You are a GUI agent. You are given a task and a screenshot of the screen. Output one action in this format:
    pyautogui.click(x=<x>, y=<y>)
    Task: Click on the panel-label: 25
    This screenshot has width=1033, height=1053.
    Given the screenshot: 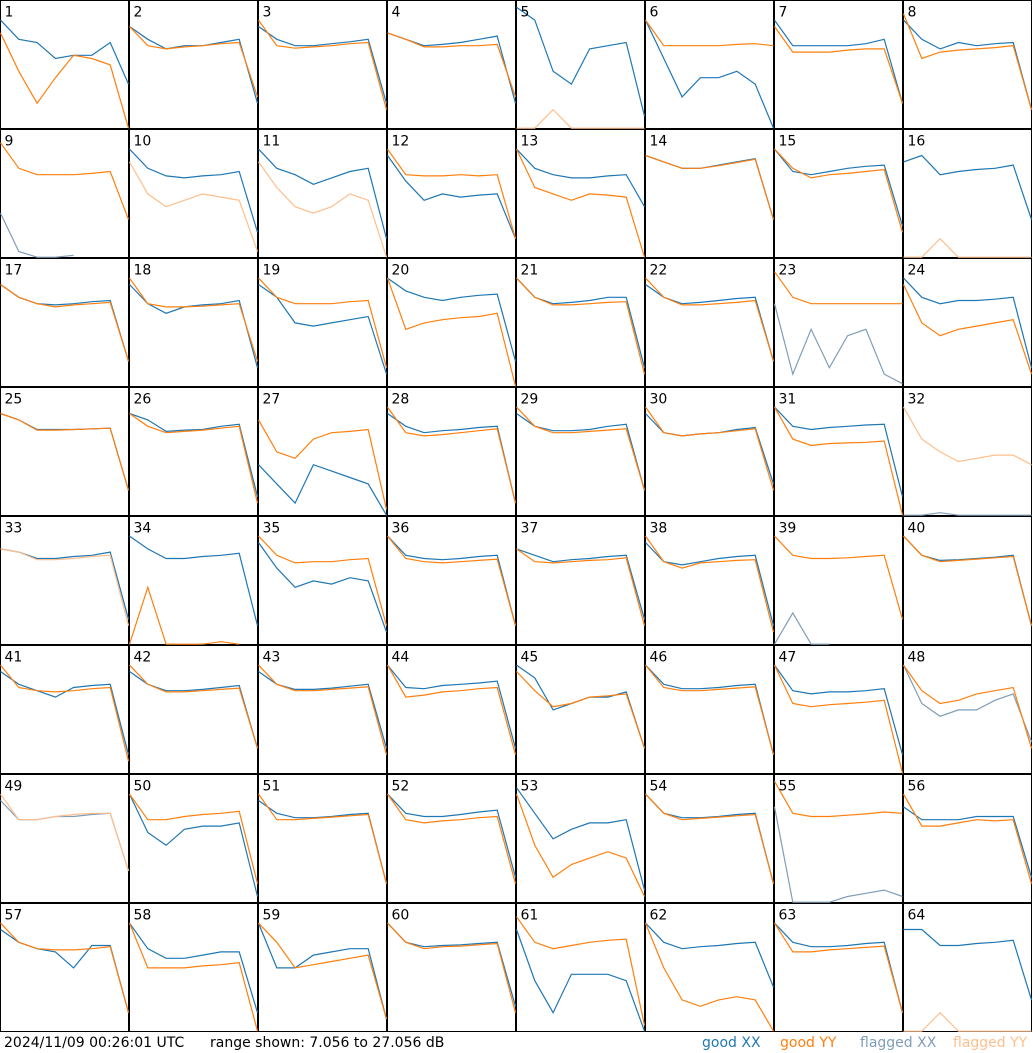 What is the action you would take?
    pyautogui.click(x=14, y=400)
    